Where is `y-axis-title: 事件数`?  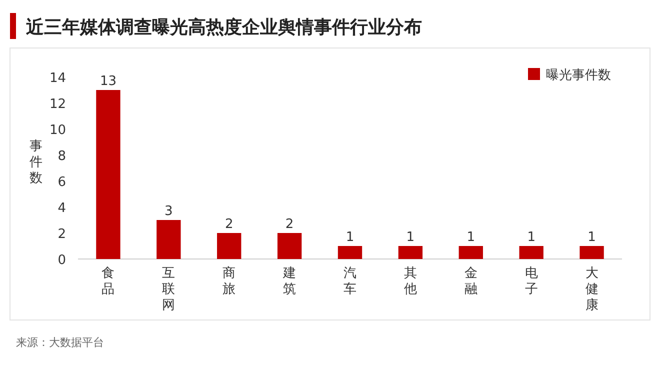
y-axis-title: 事件数 is located at coordinates (36, 162).